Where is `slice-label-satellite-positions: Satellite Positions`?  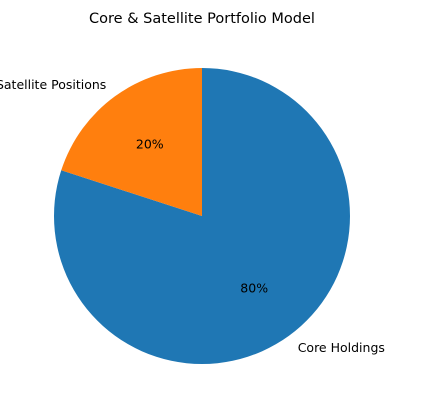 slice-label-satellite-positions: Satellite Positions is located at coordinates (53, 84).